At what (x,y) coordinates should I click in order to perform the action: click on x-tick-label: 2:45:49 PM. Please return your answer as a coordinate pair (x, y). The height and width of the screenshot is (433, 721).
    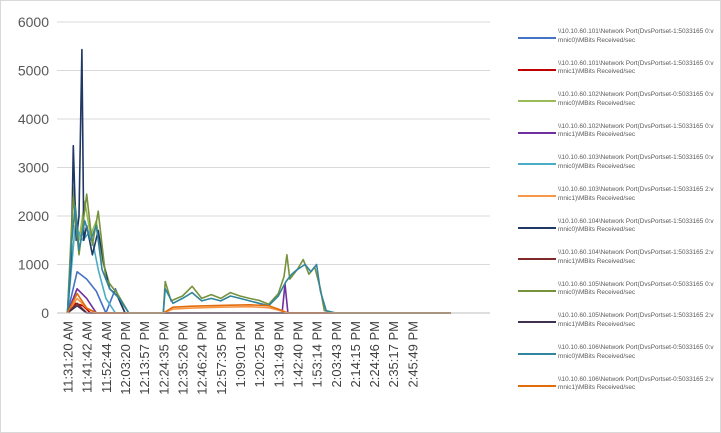
    Looking at the image, I should click on (412, 354).